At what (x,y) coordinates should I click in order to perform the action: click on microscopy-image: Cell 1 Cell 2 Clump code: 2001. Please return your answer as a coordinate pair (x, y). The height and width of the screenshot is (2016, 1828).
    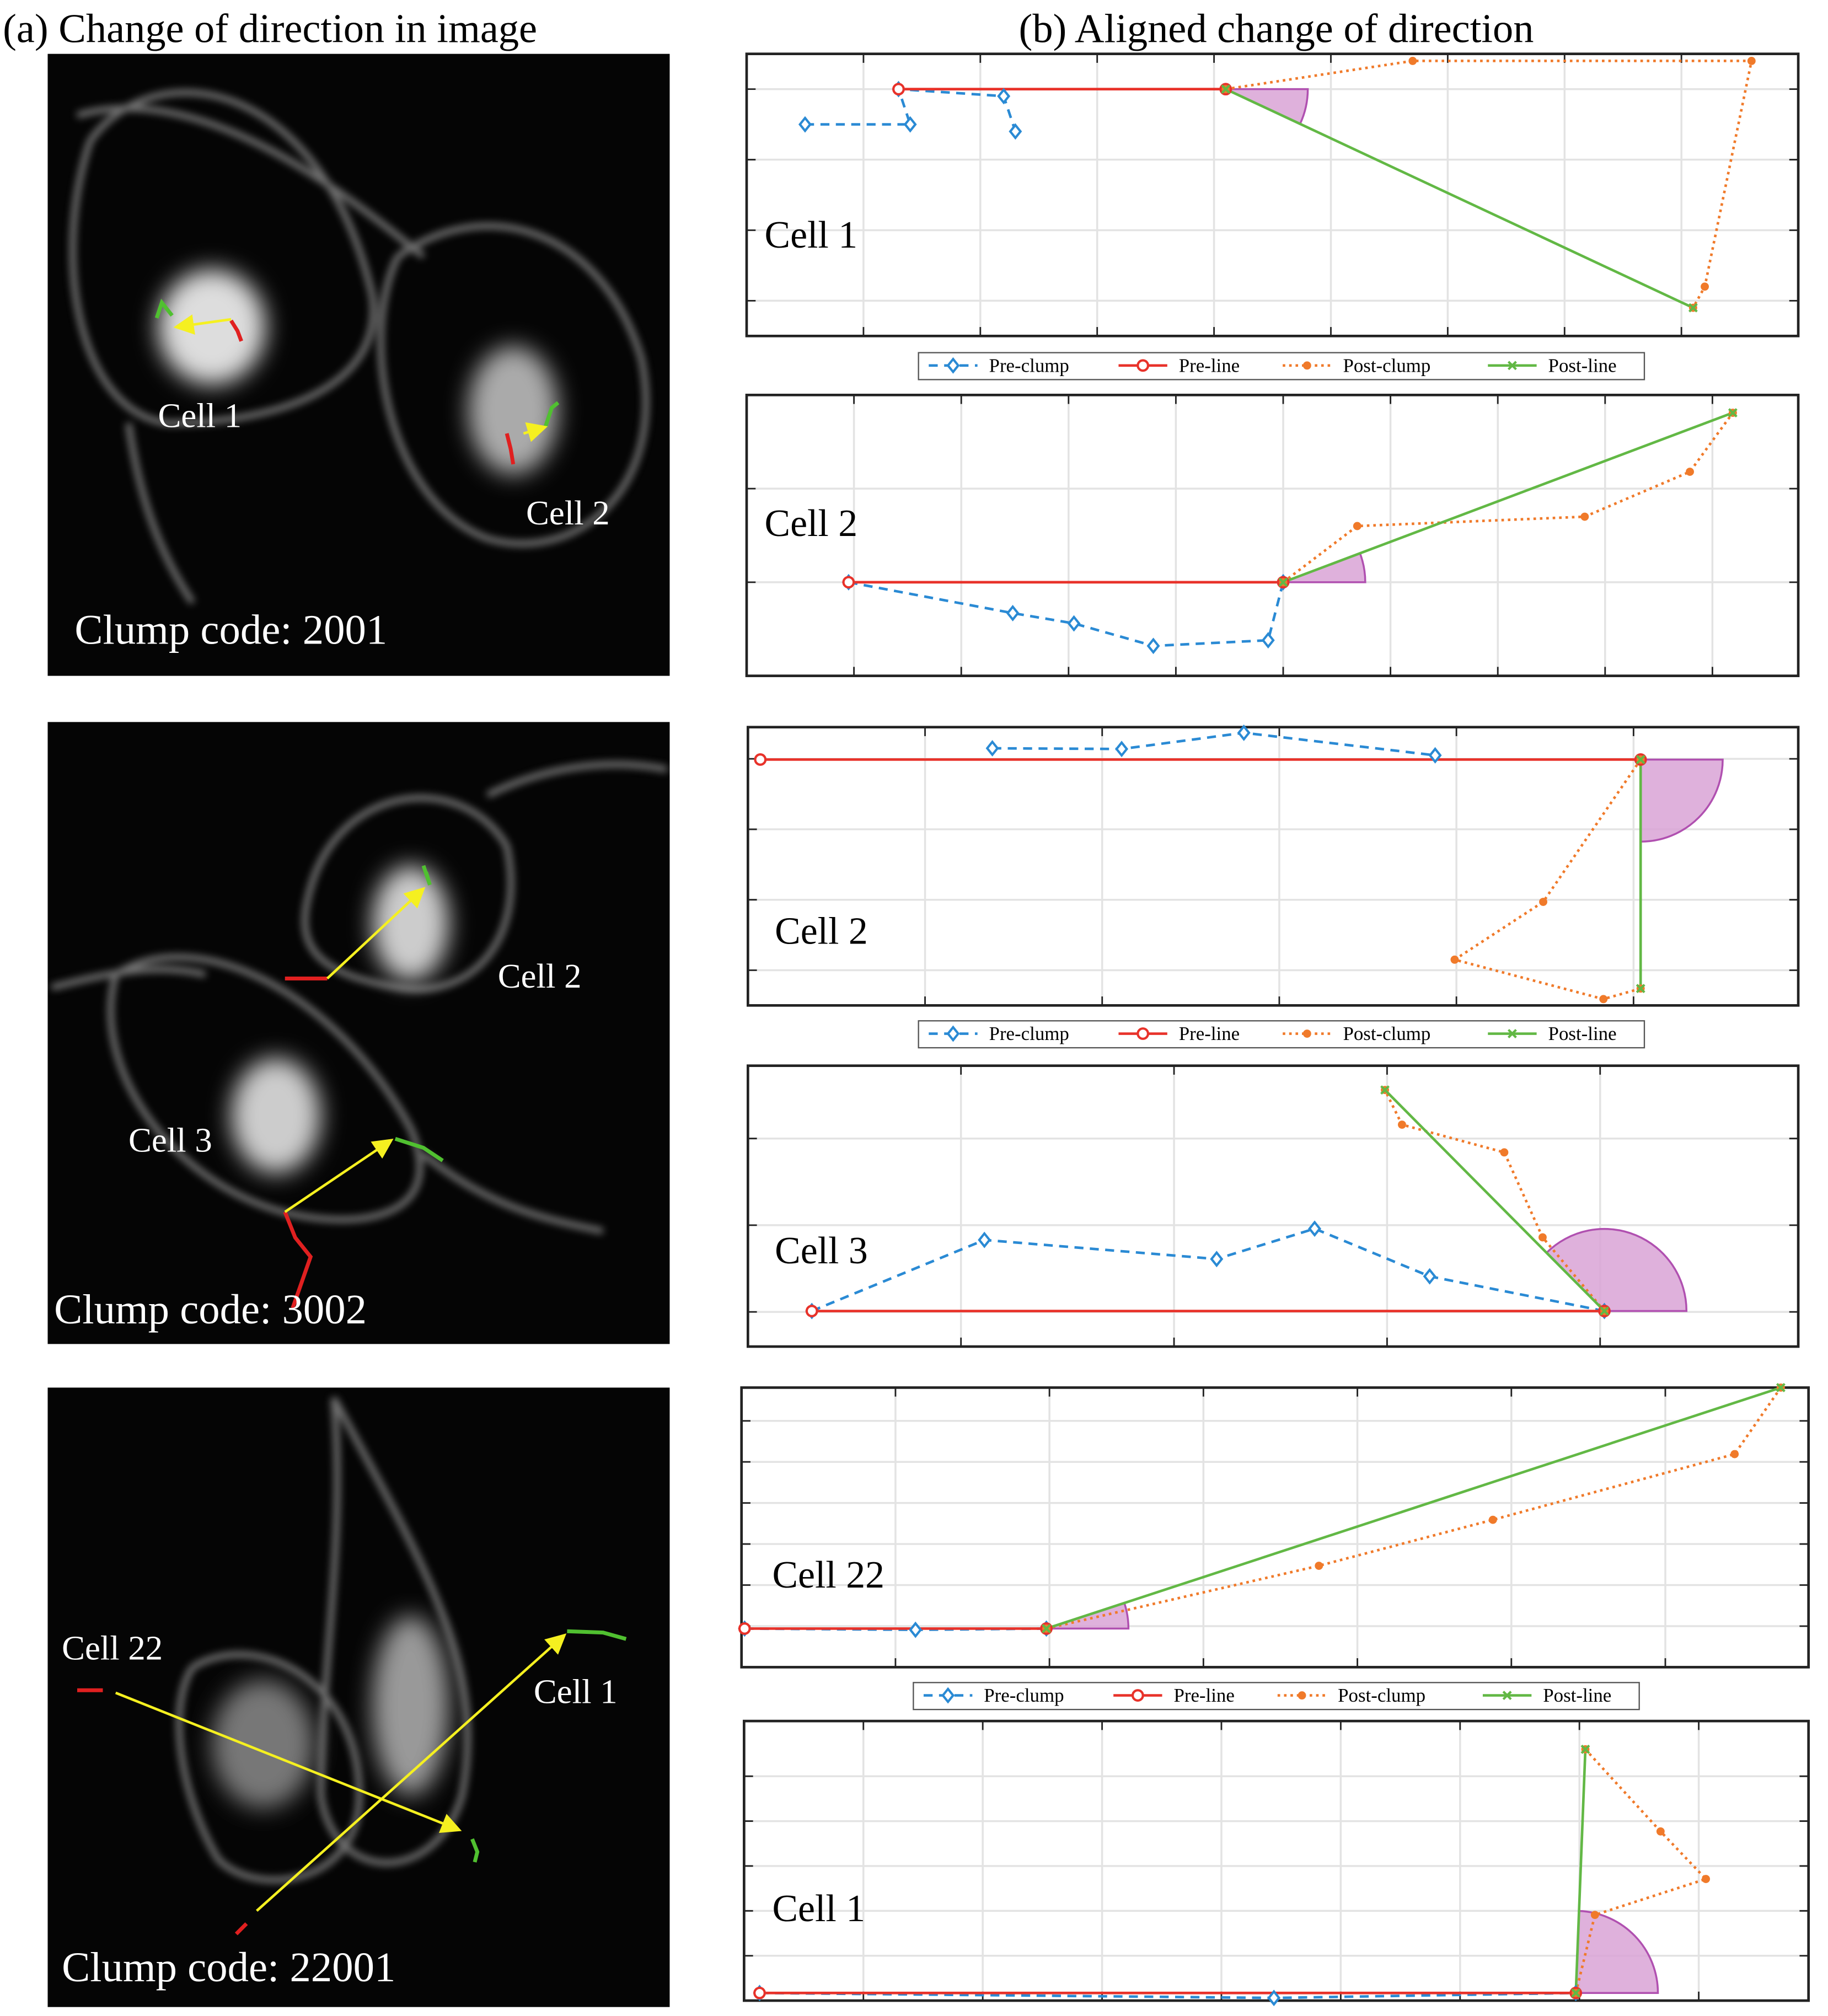
    Looking at the image, I should click on (358, 364).